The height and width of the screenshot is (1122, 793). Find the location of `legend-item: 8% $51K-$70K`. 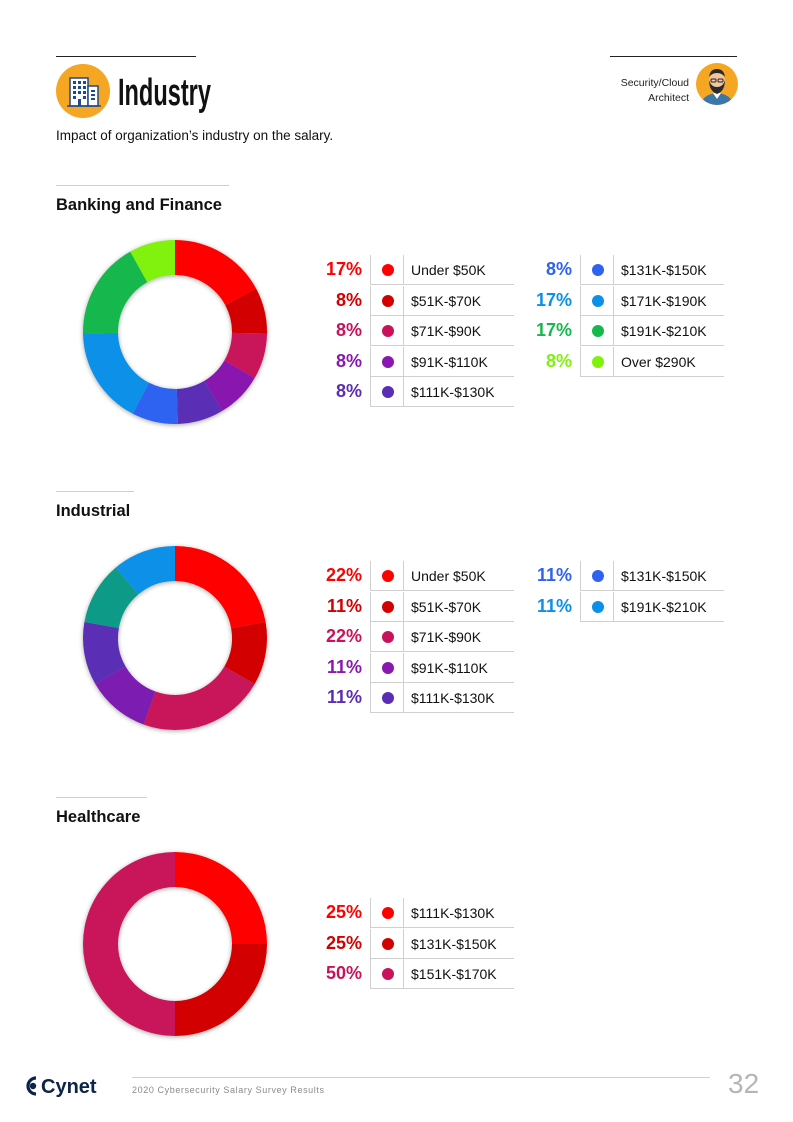

legend-item: 8% $51K-$70K is located at coordinates (414, 300).